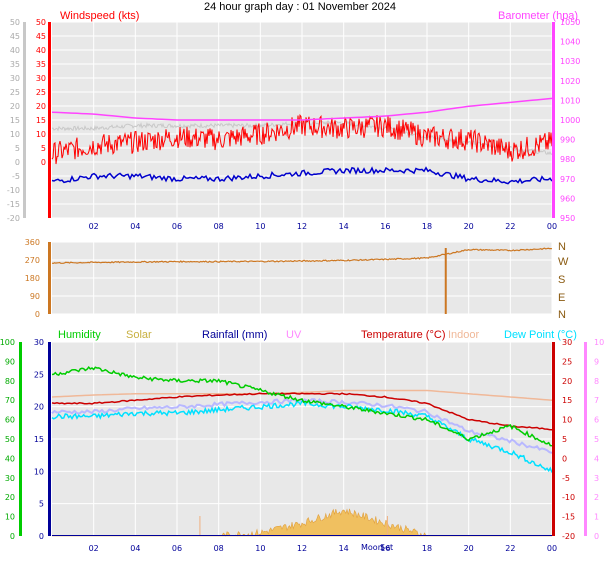 The image size is (608, 561). What do you see at coordinates (41, 106) in the screenshot?
I see `wind-tick-label: 20` at bounding box center [41, 106].